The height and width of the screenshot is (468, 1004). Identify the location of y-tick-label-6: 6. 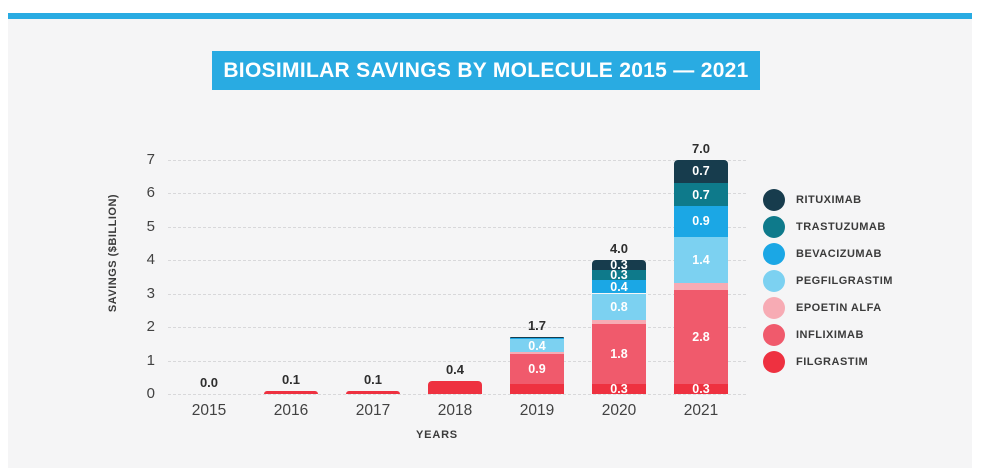
(150, 192).